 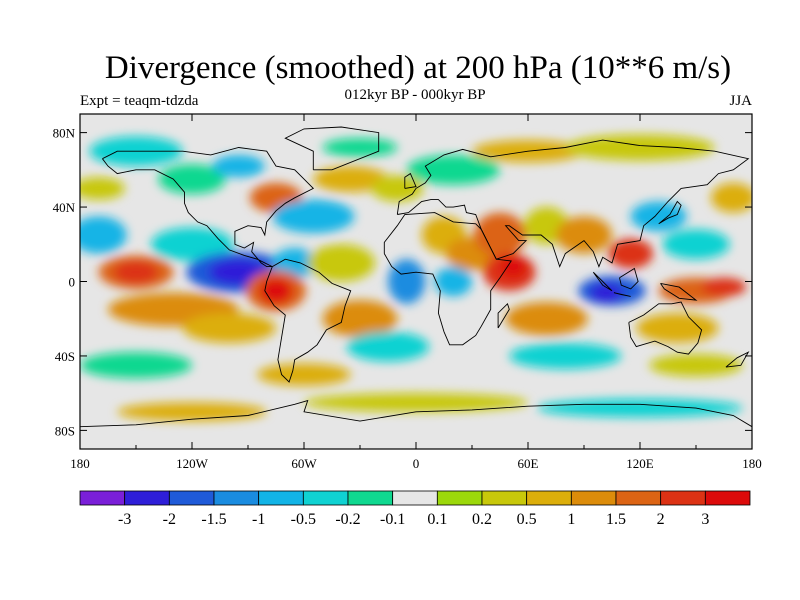 I want to click on colorbar: -3 -2 -1.5 -1 -0.5 -0.2 -0.1 0.1 0.2 0.5 1 1.5 2 3, so click(x=415, y=509).